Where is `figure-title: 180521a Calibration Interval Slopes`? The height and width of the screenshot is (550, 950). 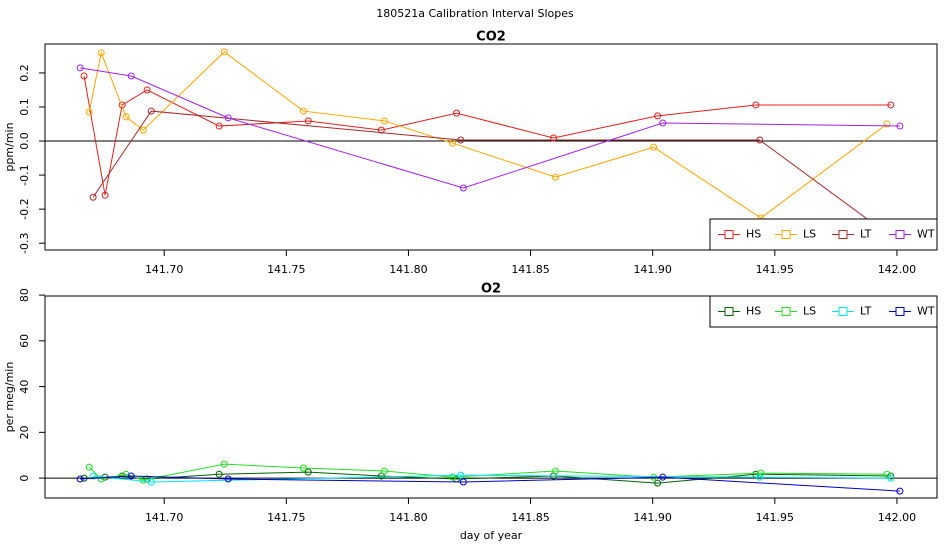
figure-title: 180521a Calibration Interval Slopes is located at coordinates (475, 13).